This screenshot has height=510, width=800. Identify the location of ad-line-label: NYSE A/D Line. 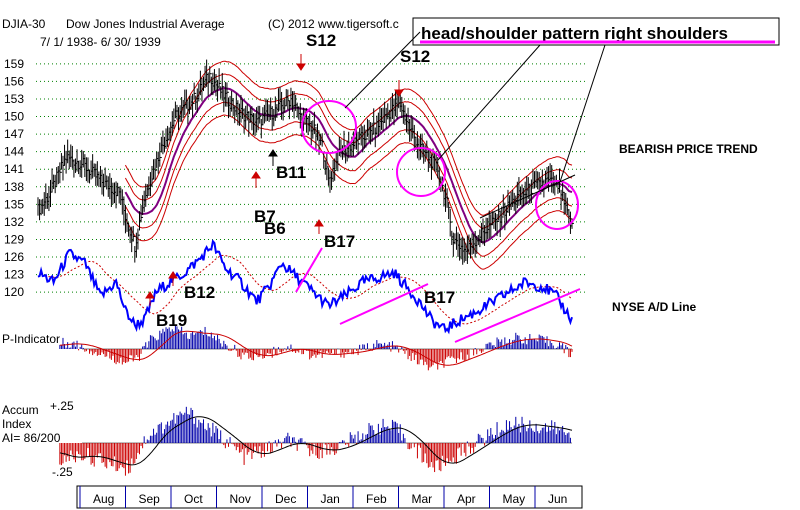
(654, 307).